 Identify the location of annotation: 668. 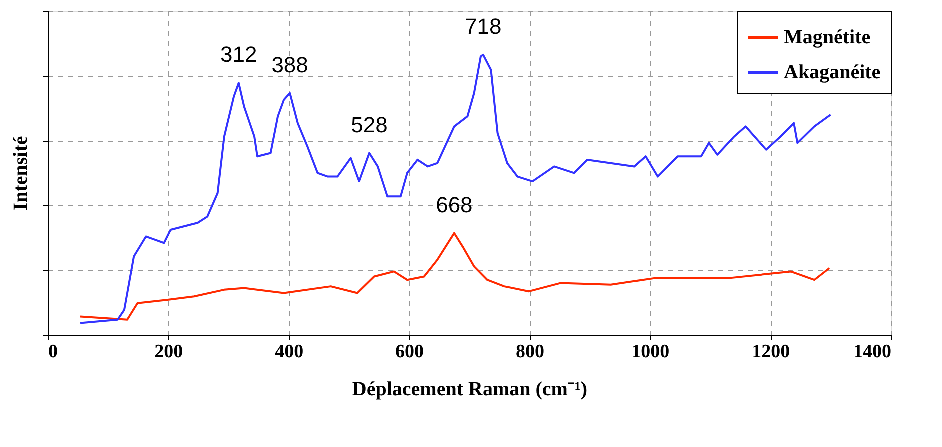
(454, 205).